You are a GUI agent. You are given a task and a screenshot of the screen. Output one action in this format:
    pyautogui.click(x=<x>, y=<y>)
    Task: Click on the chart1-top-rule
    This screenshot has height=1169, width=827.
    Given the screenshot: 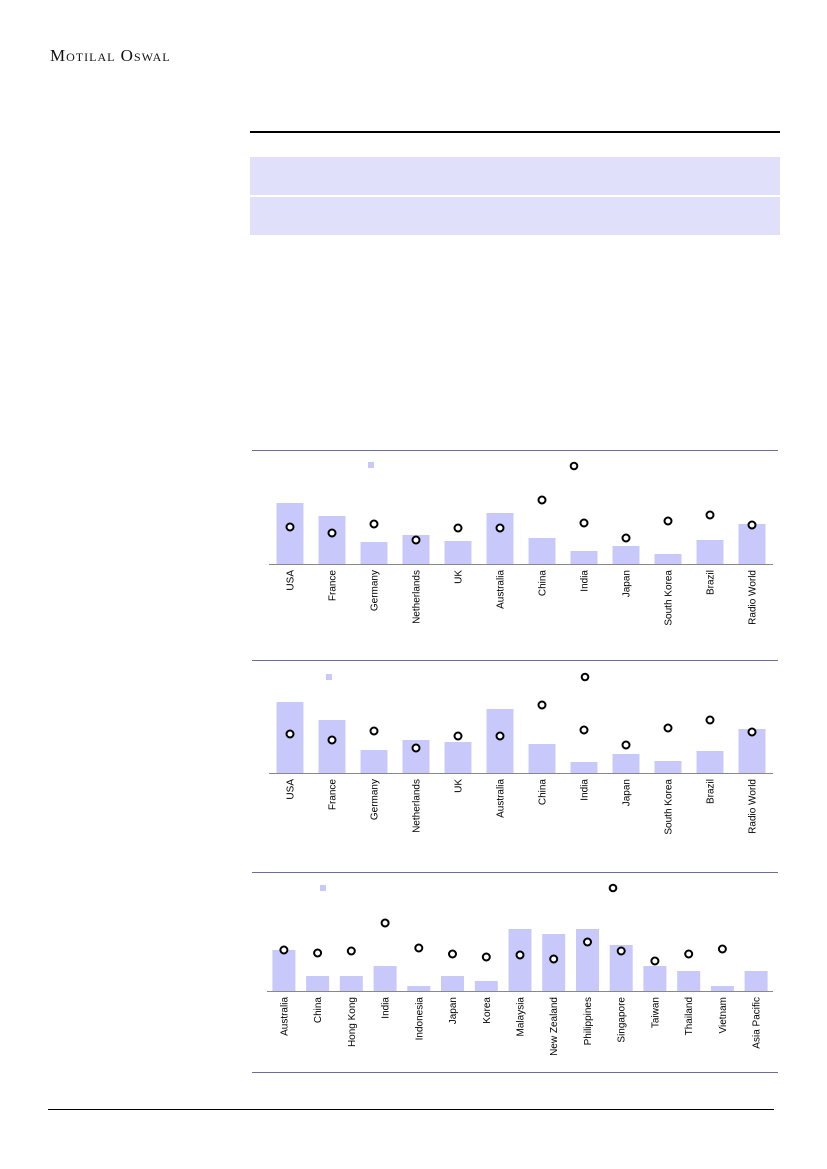 What is the action you would take?
    pyautogui.click(x=515, y=450)
    